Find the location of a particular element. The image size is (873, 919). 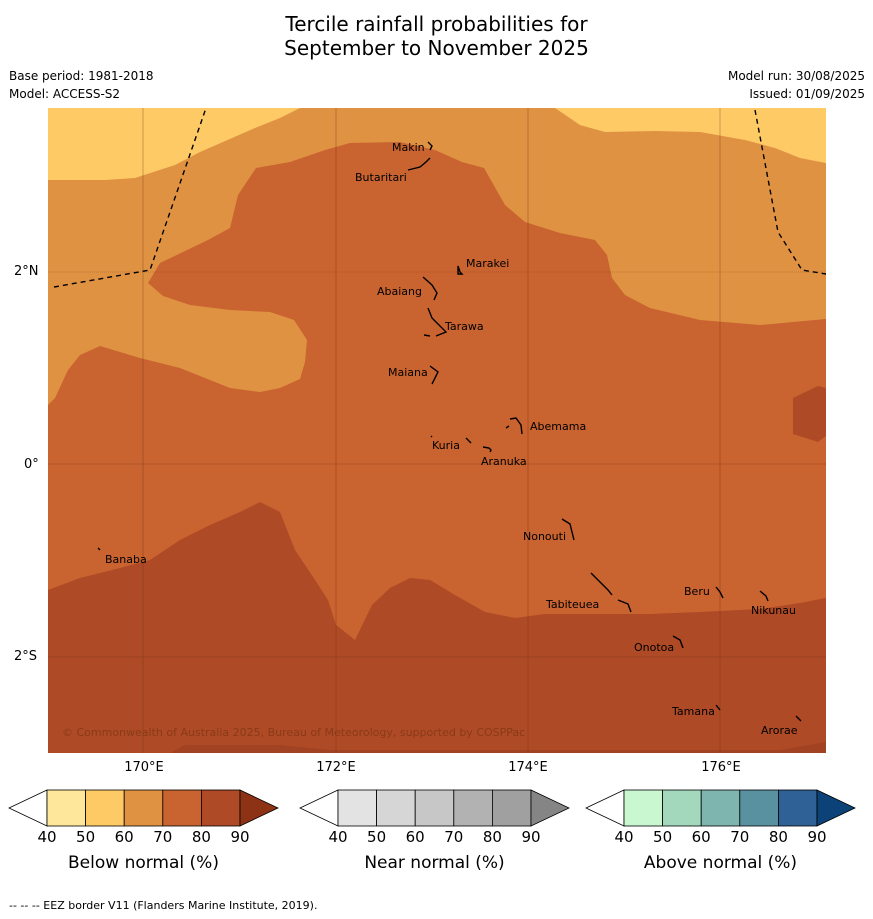

above-colorbar-tick: 70 is located at coordinates (740, 837).